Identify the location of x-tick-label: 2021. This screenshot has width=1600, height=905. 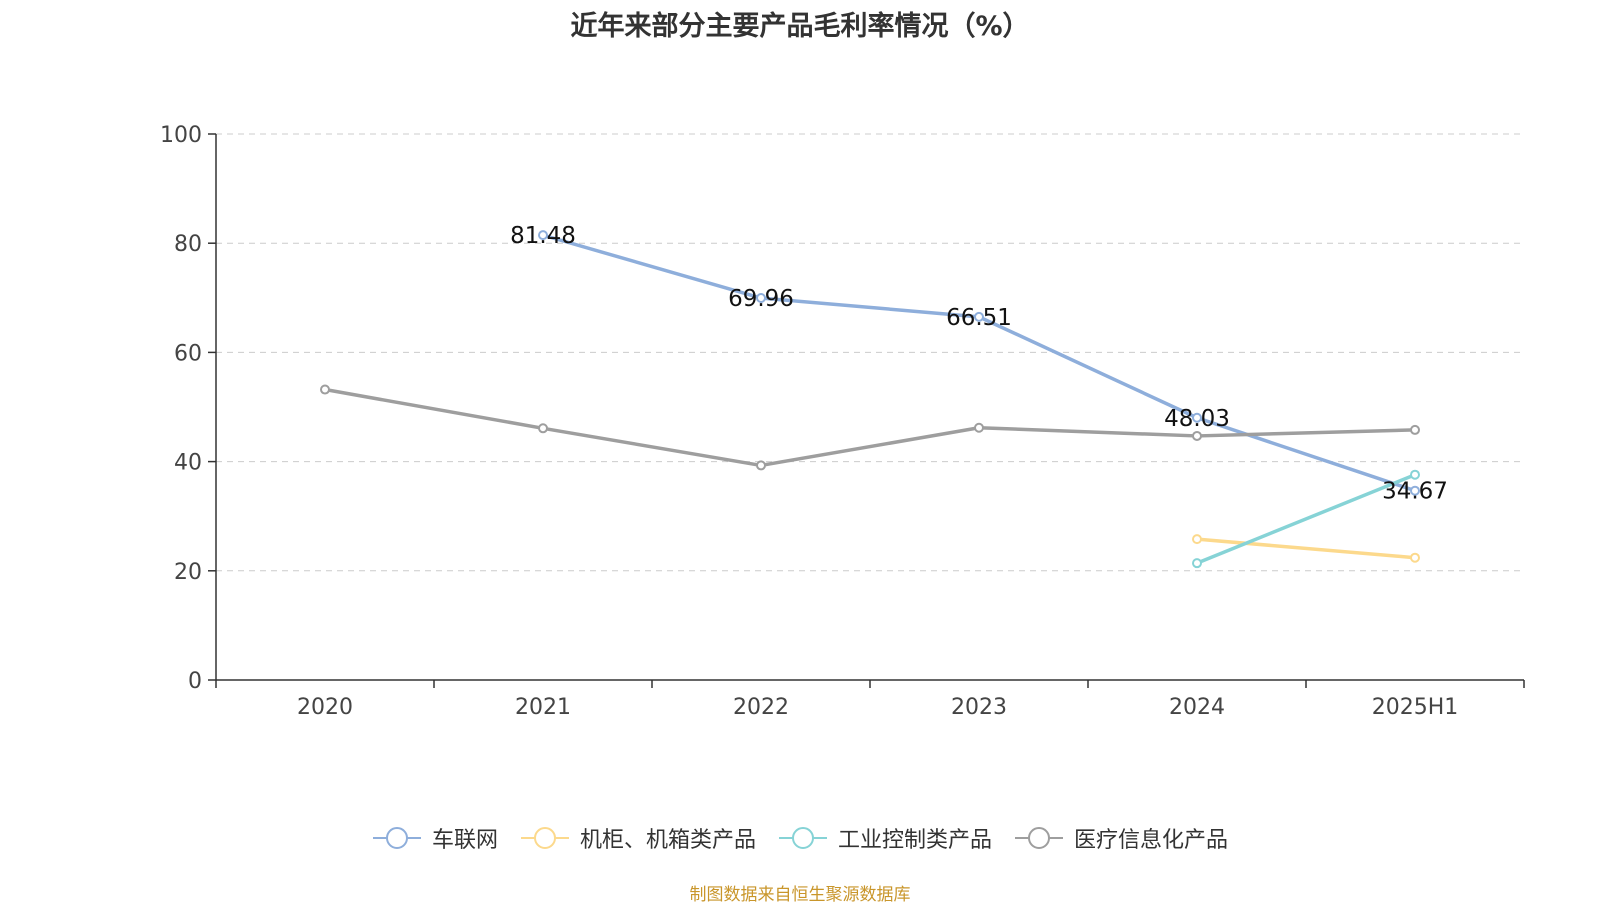
(543, 707).